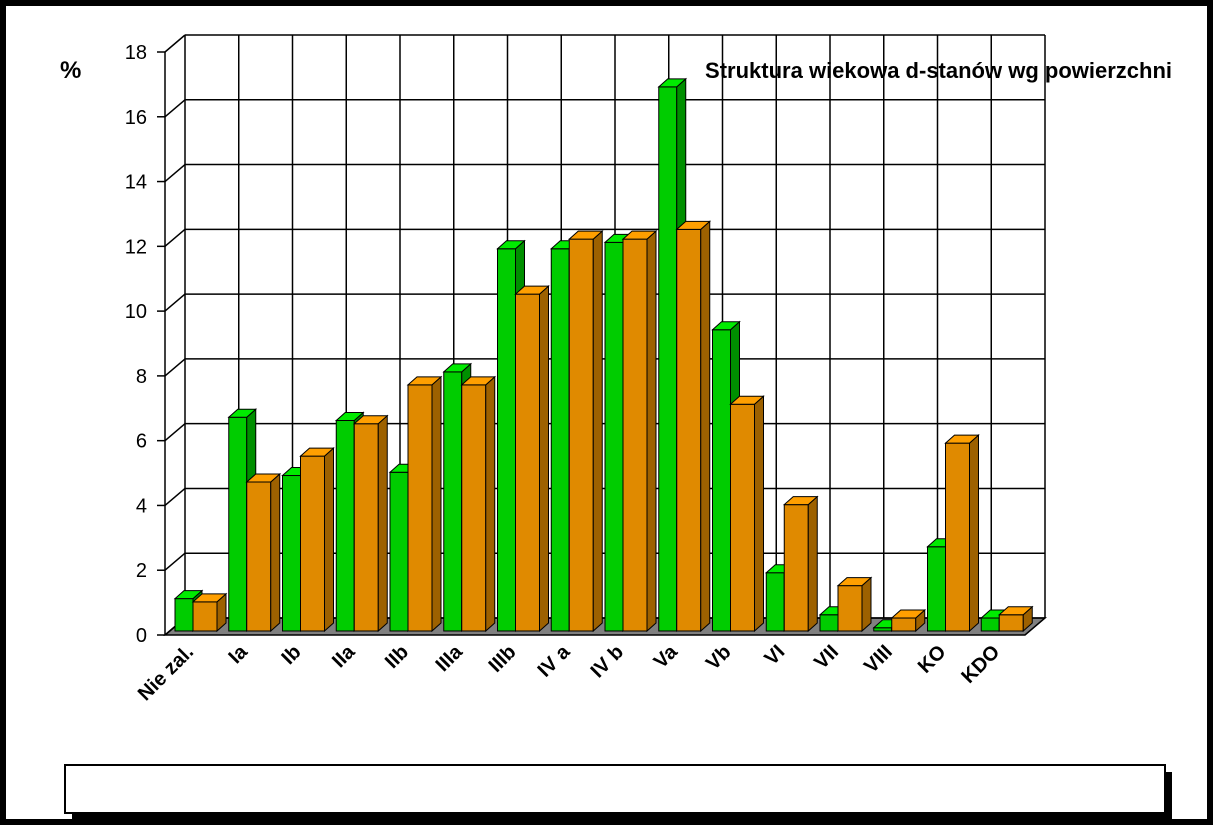 The height and width of the screenshot is (825, 1213). What do you see at coordinates (136, 53) in the screenshot?
I see `y-tick-label: 18` at bounding box center [136, 53].